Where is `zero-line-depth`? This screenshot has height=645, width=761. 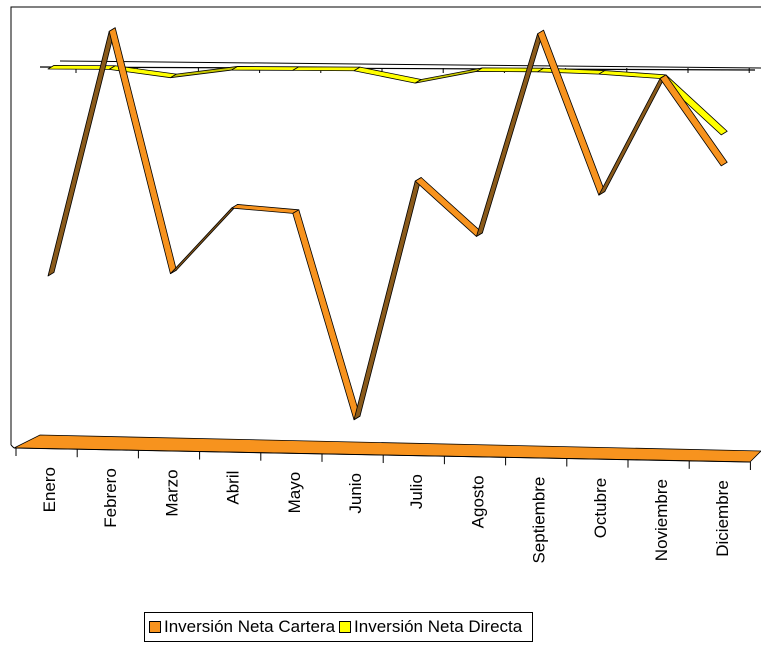 zero-line-depth is located at coordinates (410, 64).